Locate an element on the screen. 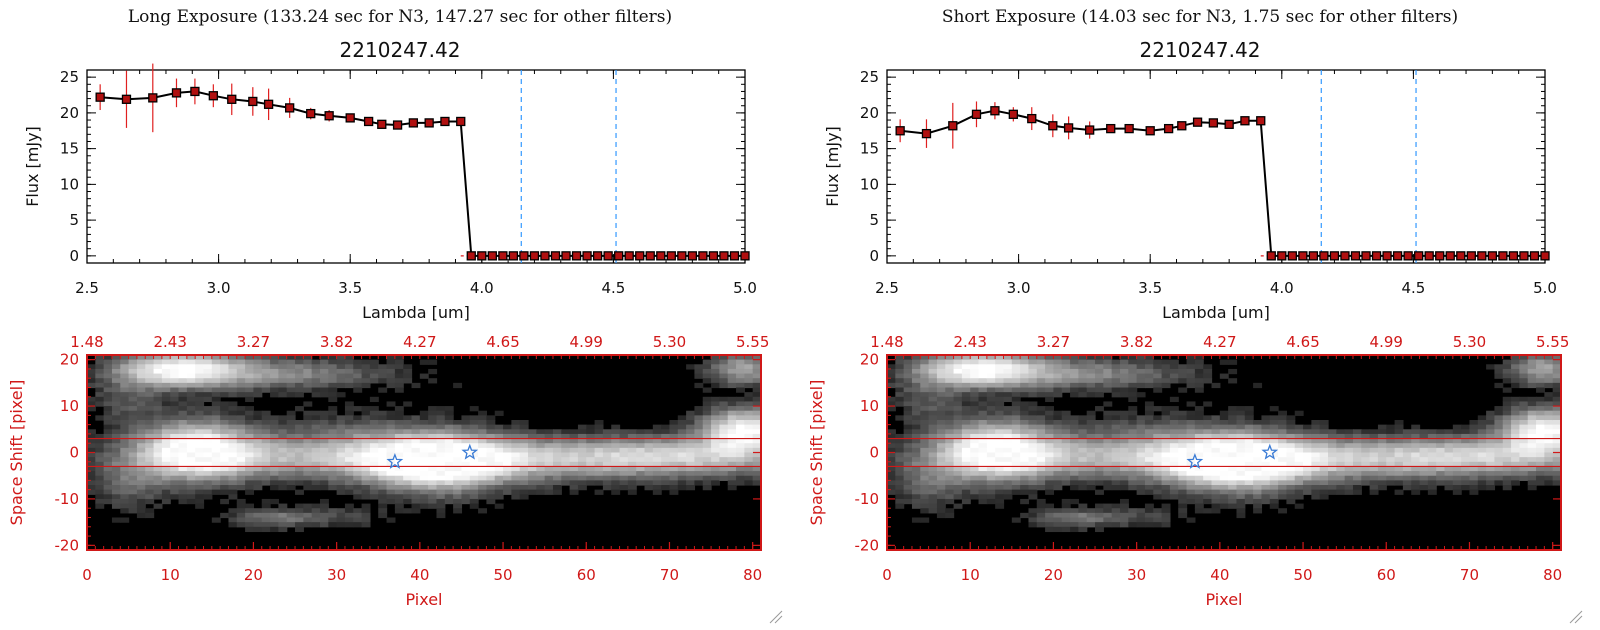 The image size is (1600, 630). pixel-tick-label: 70 is located at coordinates (1469, 575).